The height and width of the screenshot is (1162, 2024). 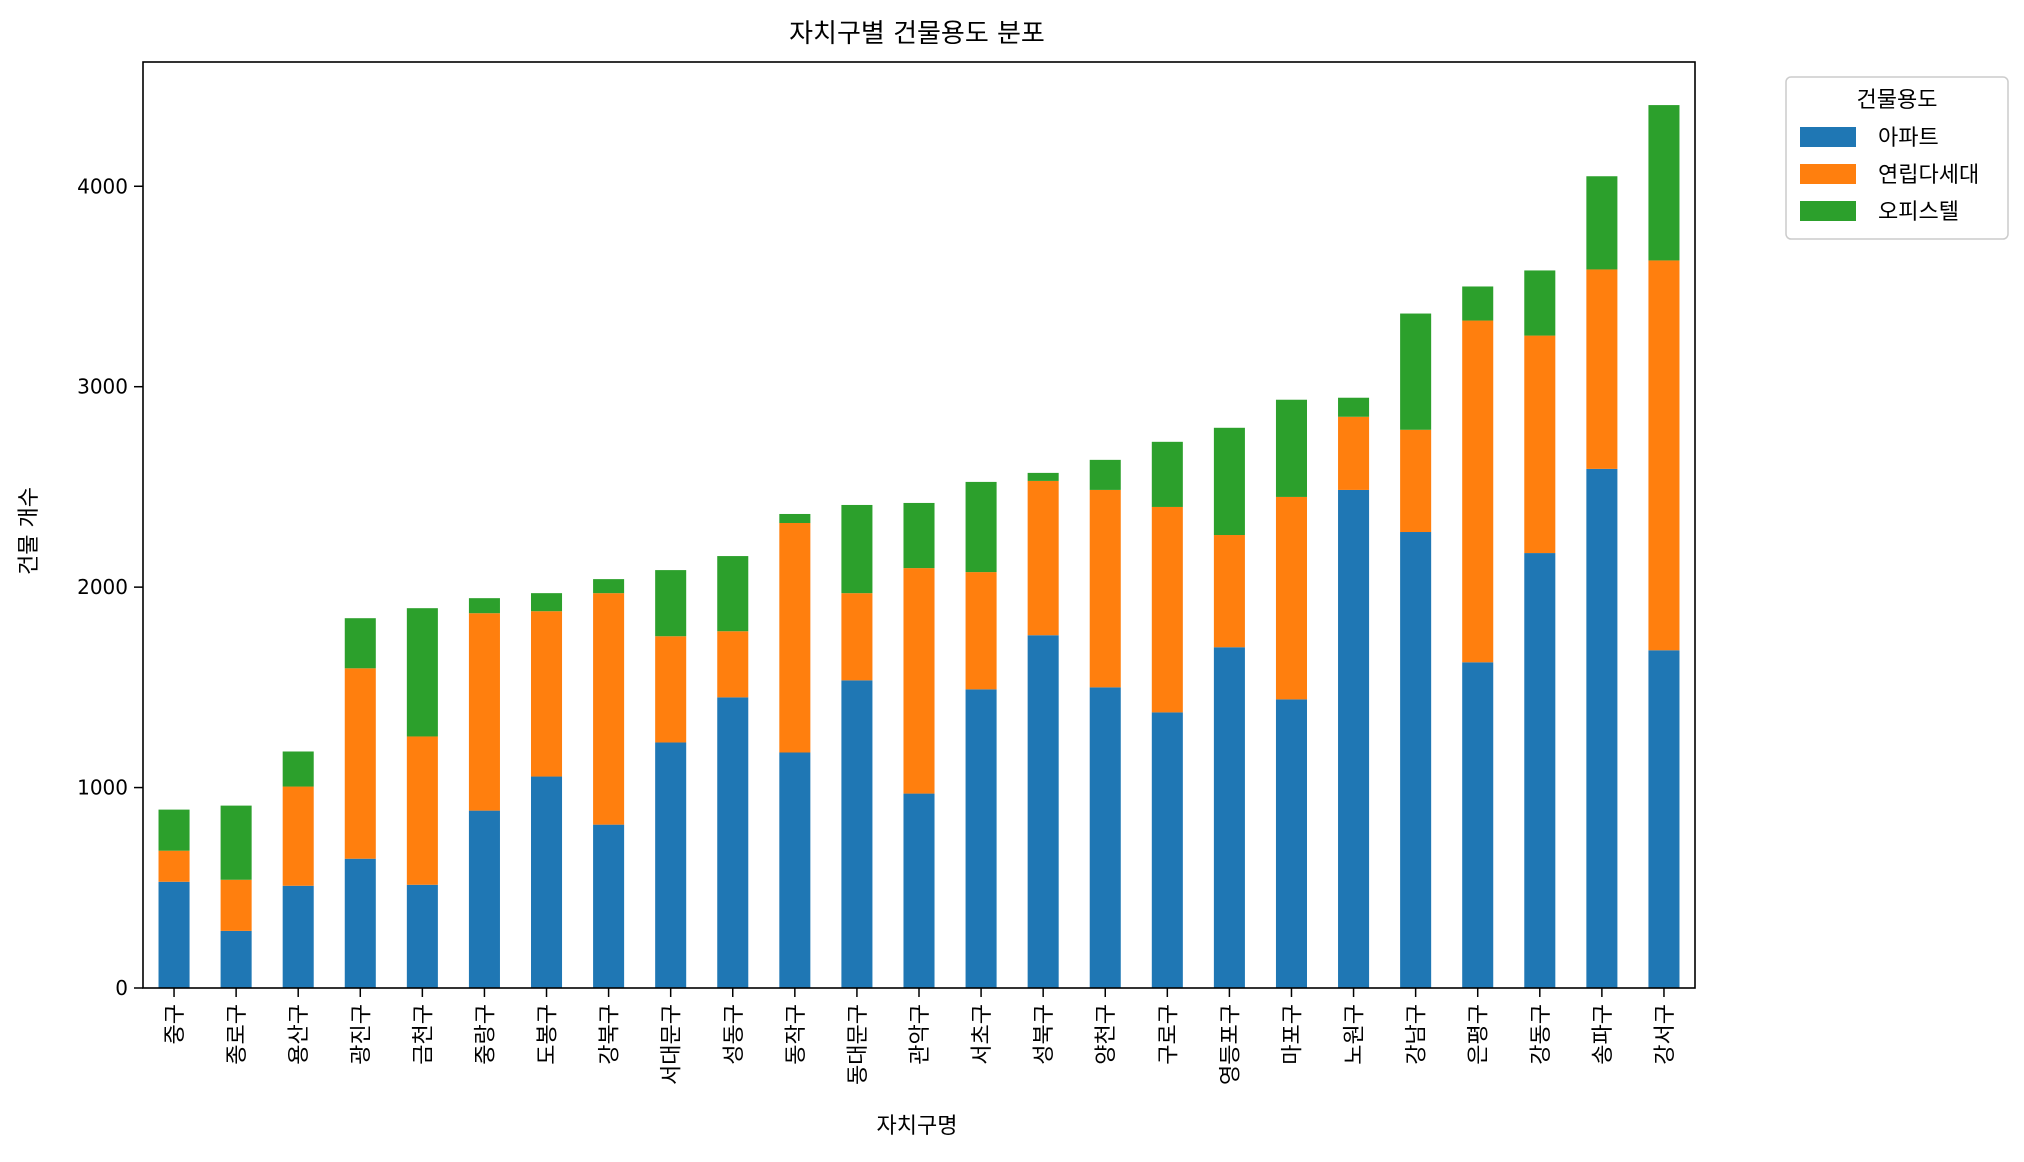 What do you see at coordinates (484, 899) in the screenshot?
I see `bar-중랑구-아파트` at bounding box center [484, 899].